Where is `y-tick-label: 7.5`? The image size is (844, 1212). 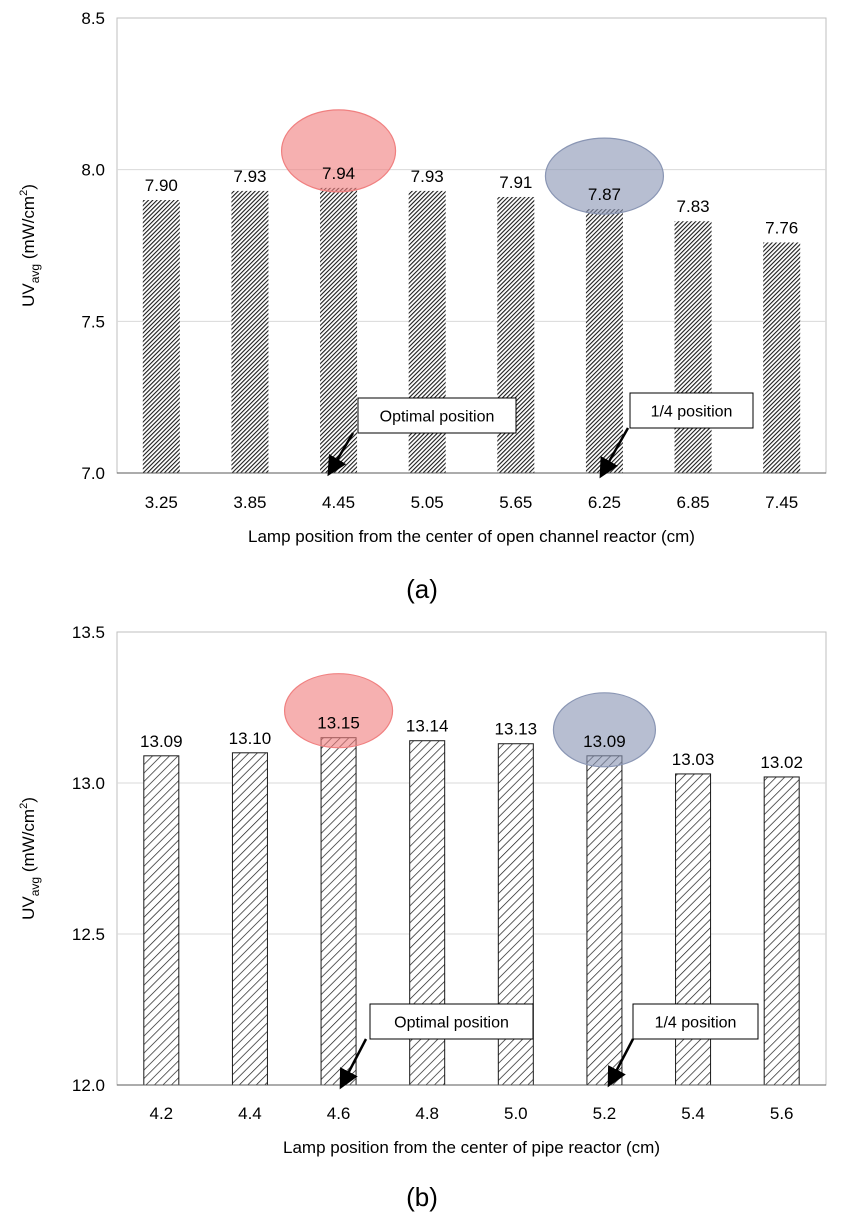 y-tick-label: 7.5 is located at coordinates (93, 321).